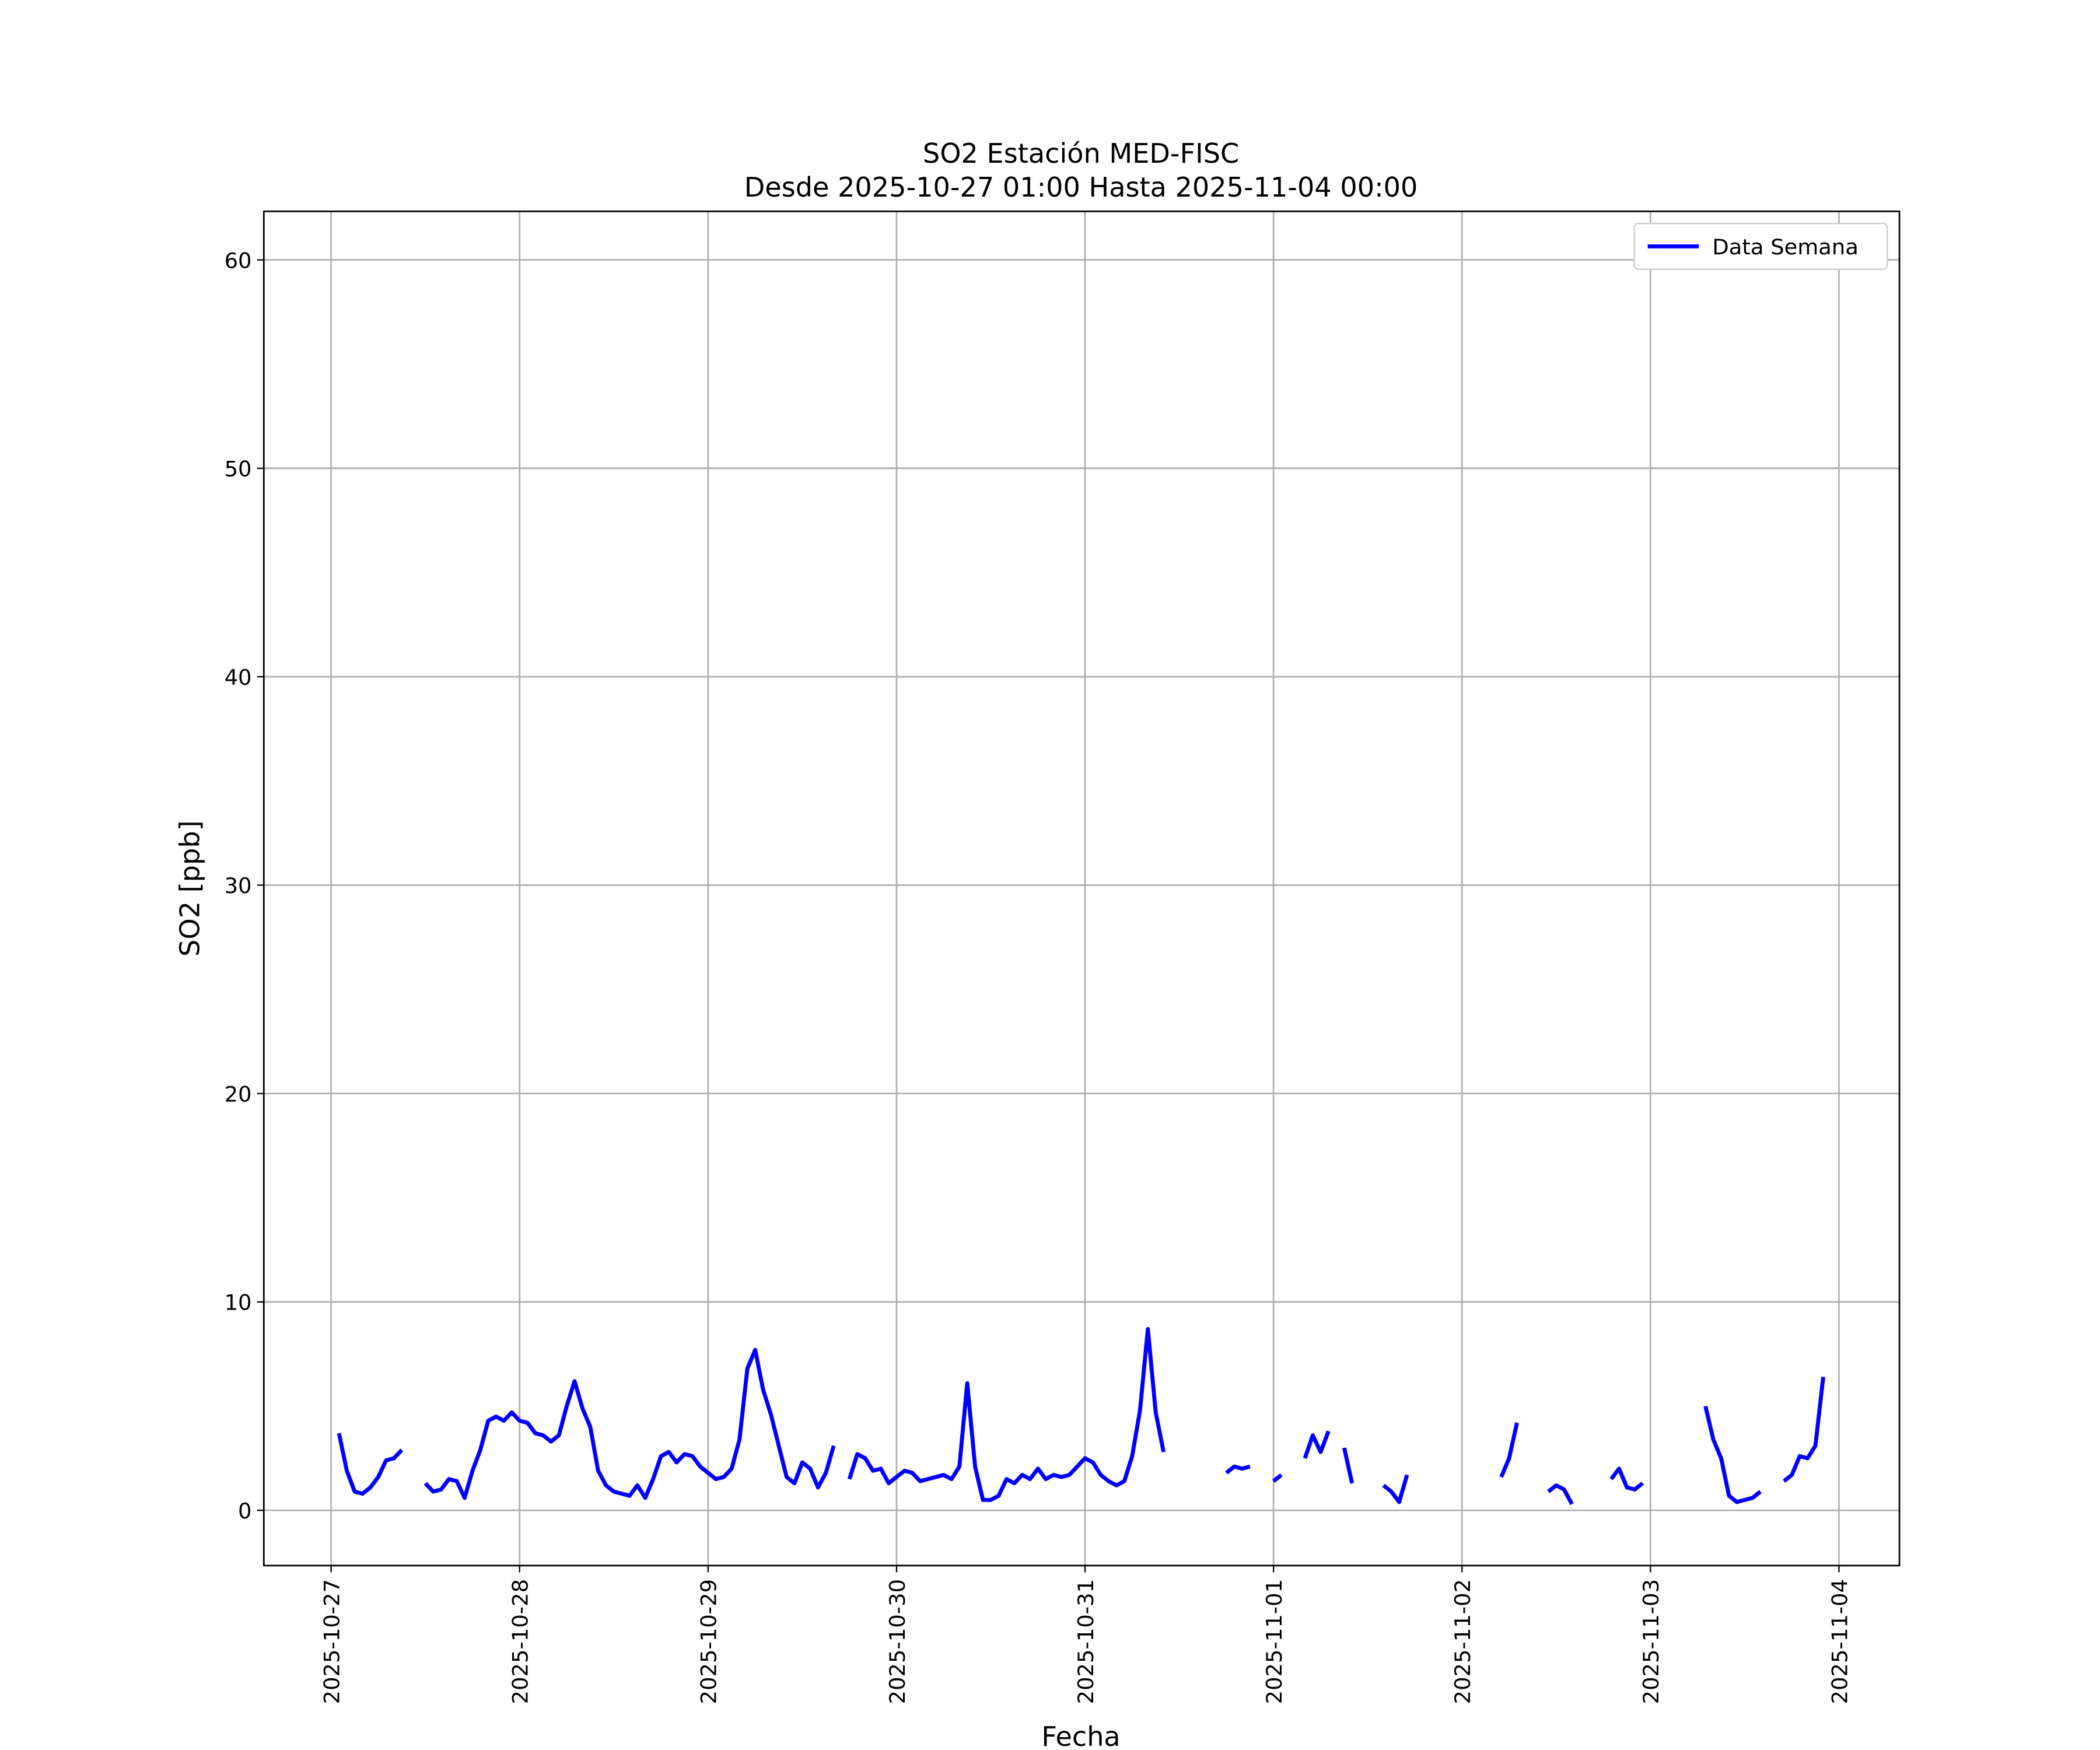  I want to click on y-tick-label: 40, so click(238, 677).